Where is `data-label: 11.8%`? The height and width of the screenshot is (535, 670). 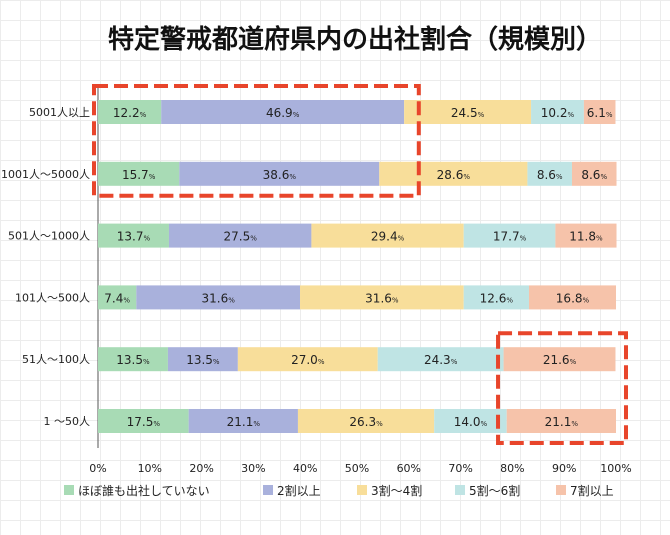
data-label: 11.8% is located at coordinates (586, 237).